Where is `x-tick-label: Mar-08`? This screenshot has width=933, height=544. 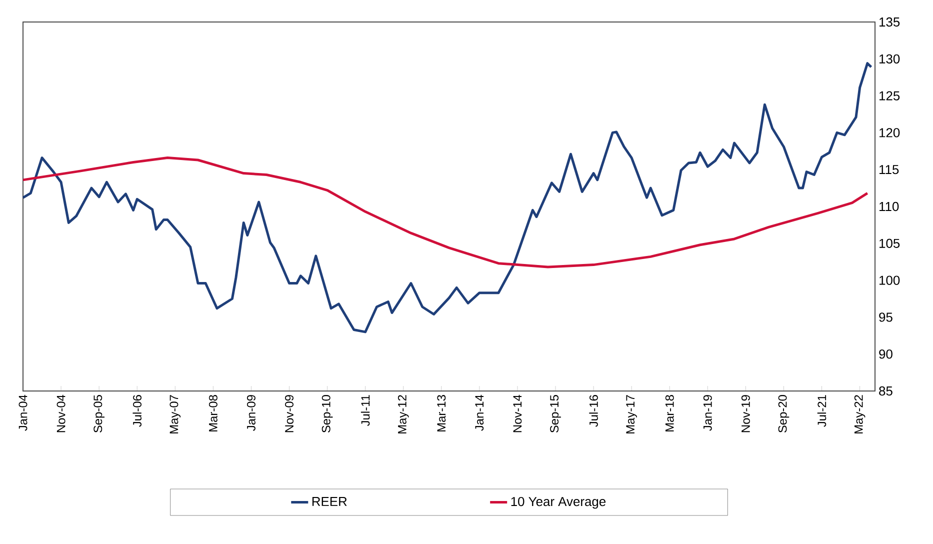
x-tick-label: Mar-08 is located at coordinates (213, 413).